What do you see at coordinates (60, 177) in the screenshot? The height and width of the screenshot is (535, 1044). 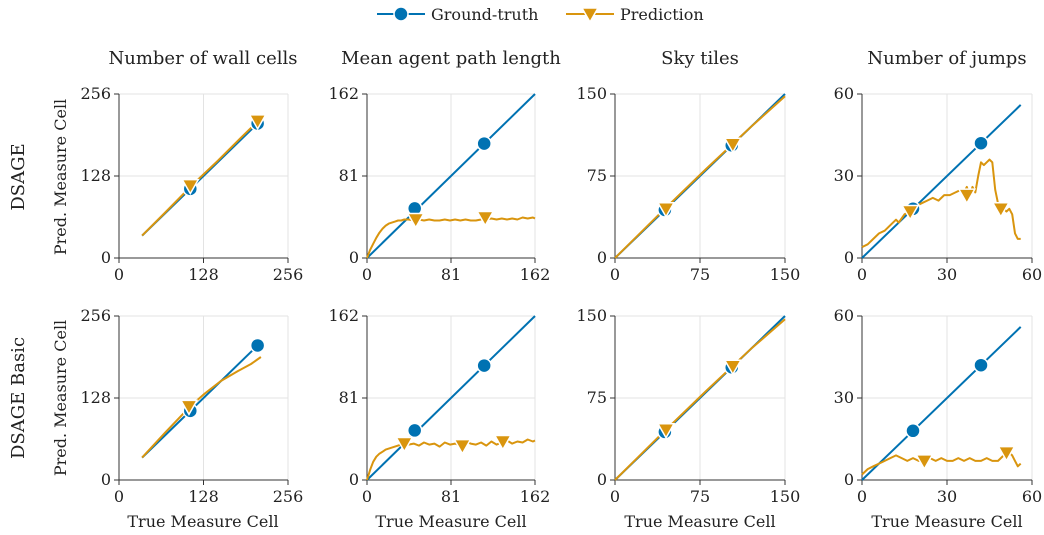 I see `y-axis-label-row1: Pred. Measure Cell` at bounding box center [60, 177].